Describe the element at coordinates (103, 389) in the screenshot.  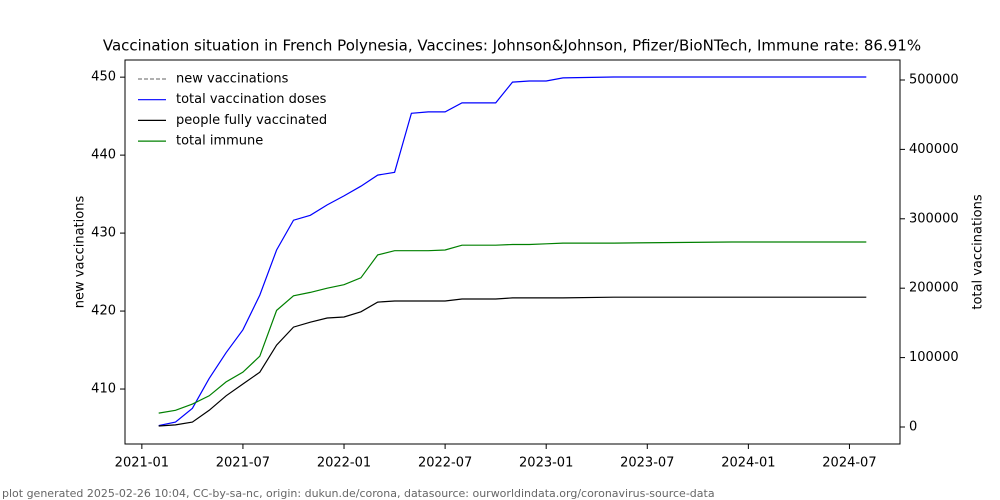
I see `y-tick-label: 410` at that location.